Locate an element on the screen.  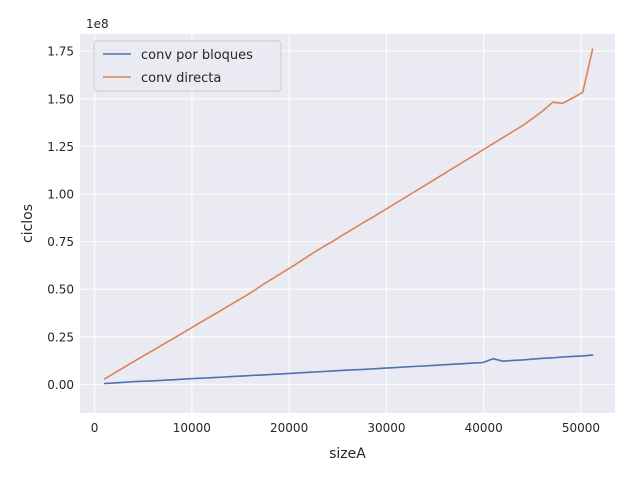
y-tick-label: 0.75 is located at coordinates (60, 242).